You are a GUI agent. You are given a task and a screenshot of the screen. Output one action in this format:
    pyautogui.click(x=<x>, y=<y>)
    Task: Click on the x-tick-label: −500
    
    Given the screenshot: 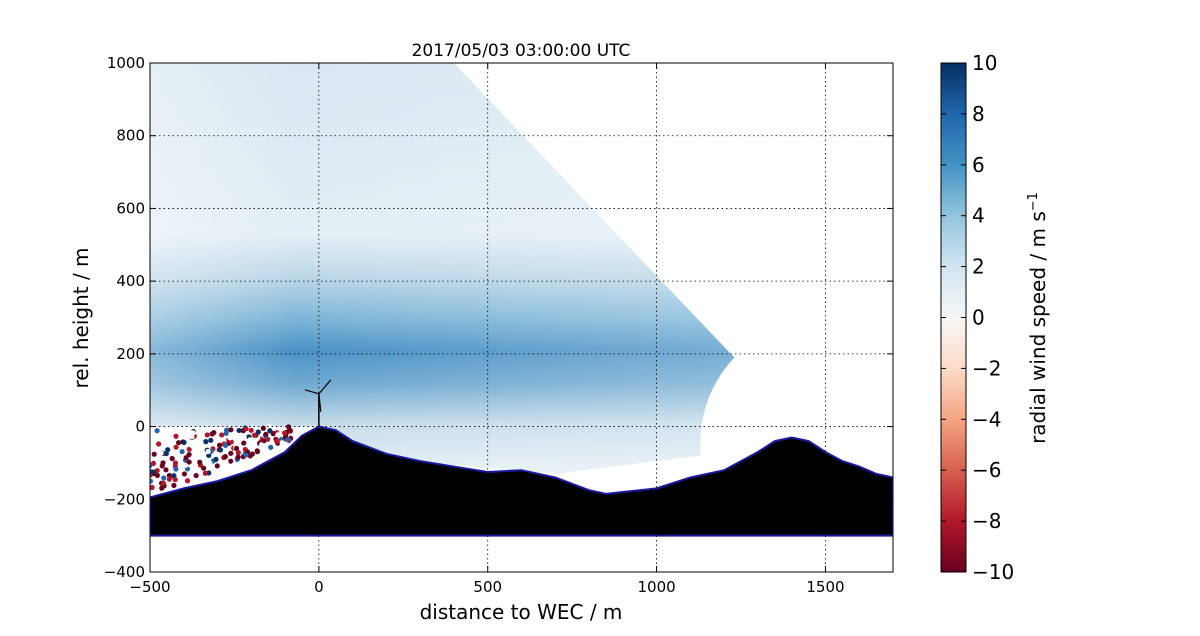 What is the action you would take?
    pyautogui.click(x=149, y=587)
    